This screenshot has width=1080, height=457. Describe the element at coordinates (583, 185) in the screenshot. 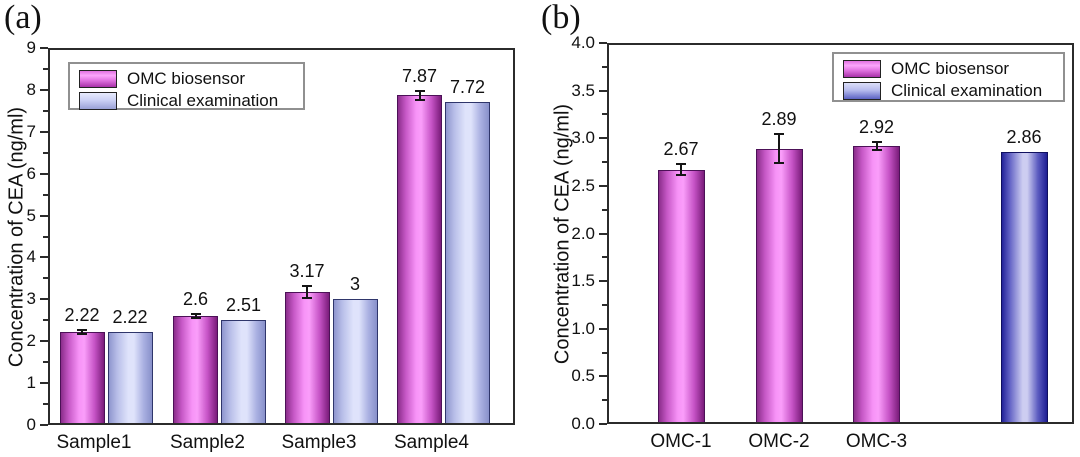

I see `y-tick-label: 2.5` at that location.